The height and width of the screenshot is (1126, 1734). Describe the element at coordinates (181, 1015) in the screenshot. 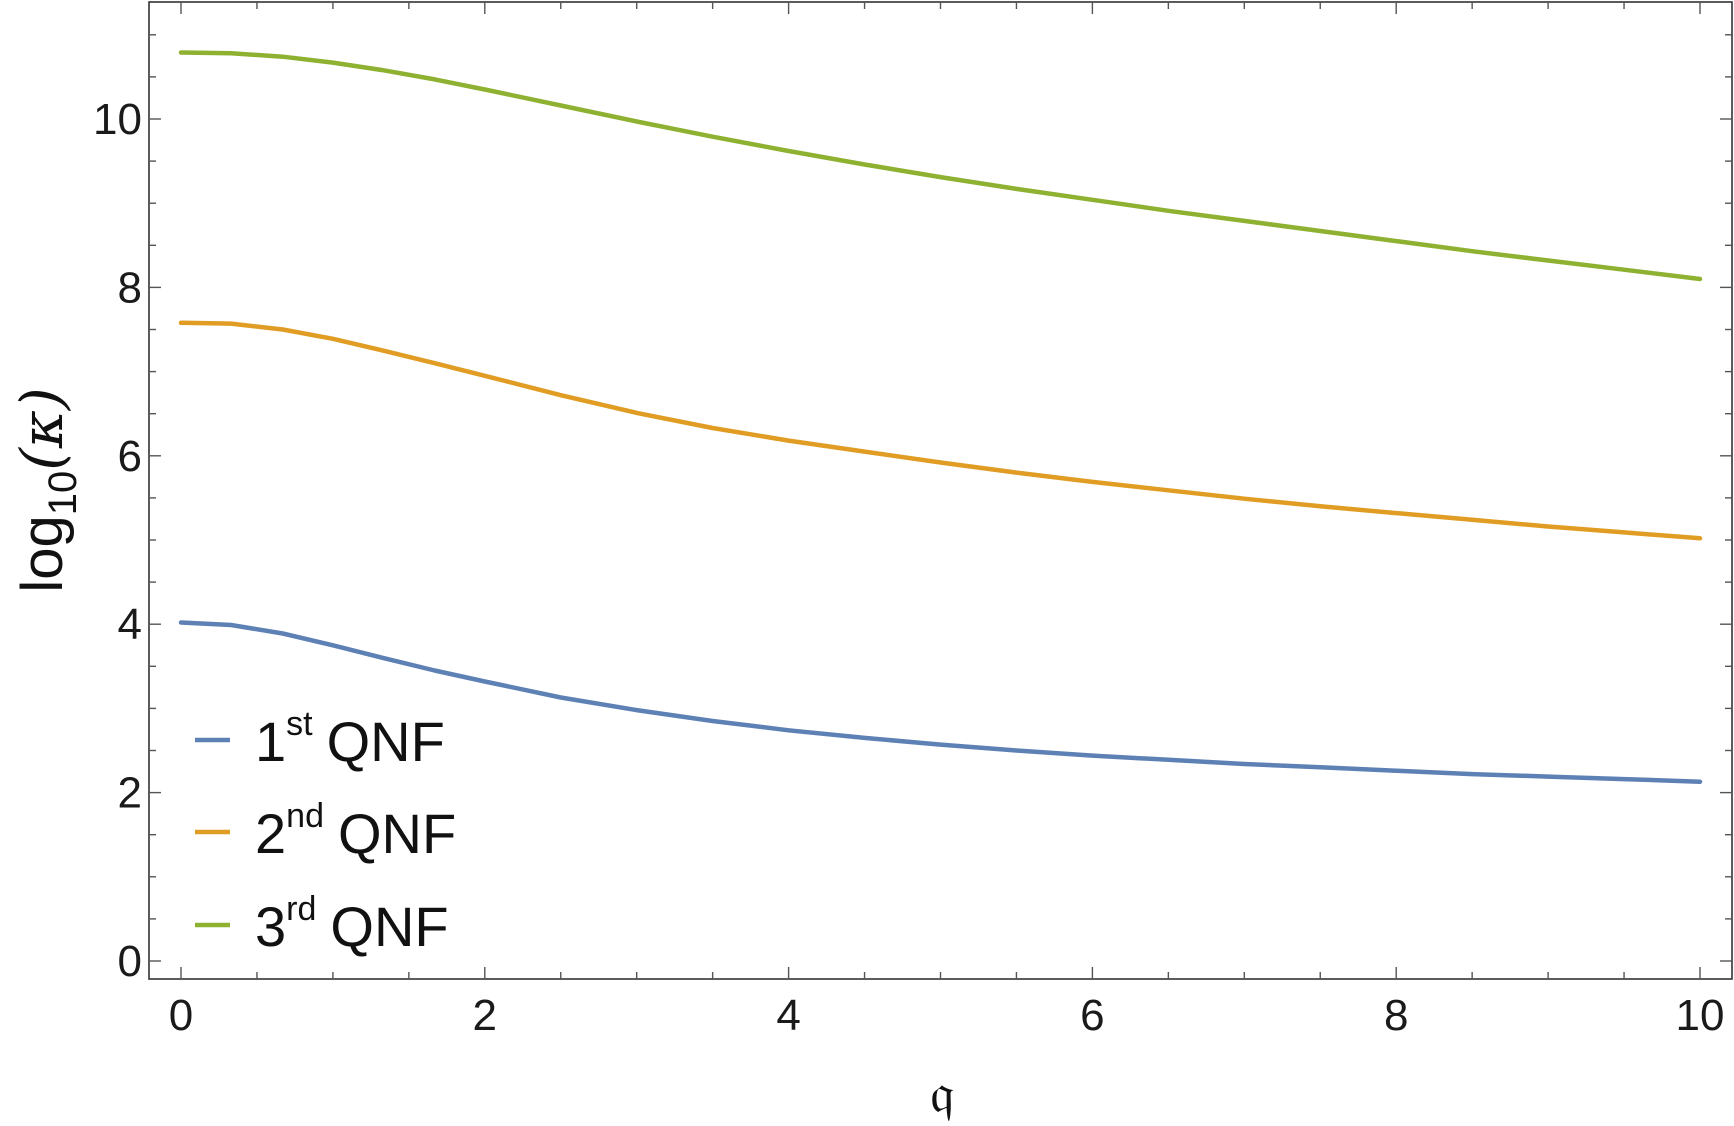

I see `x-tick-label: 0` at that location.